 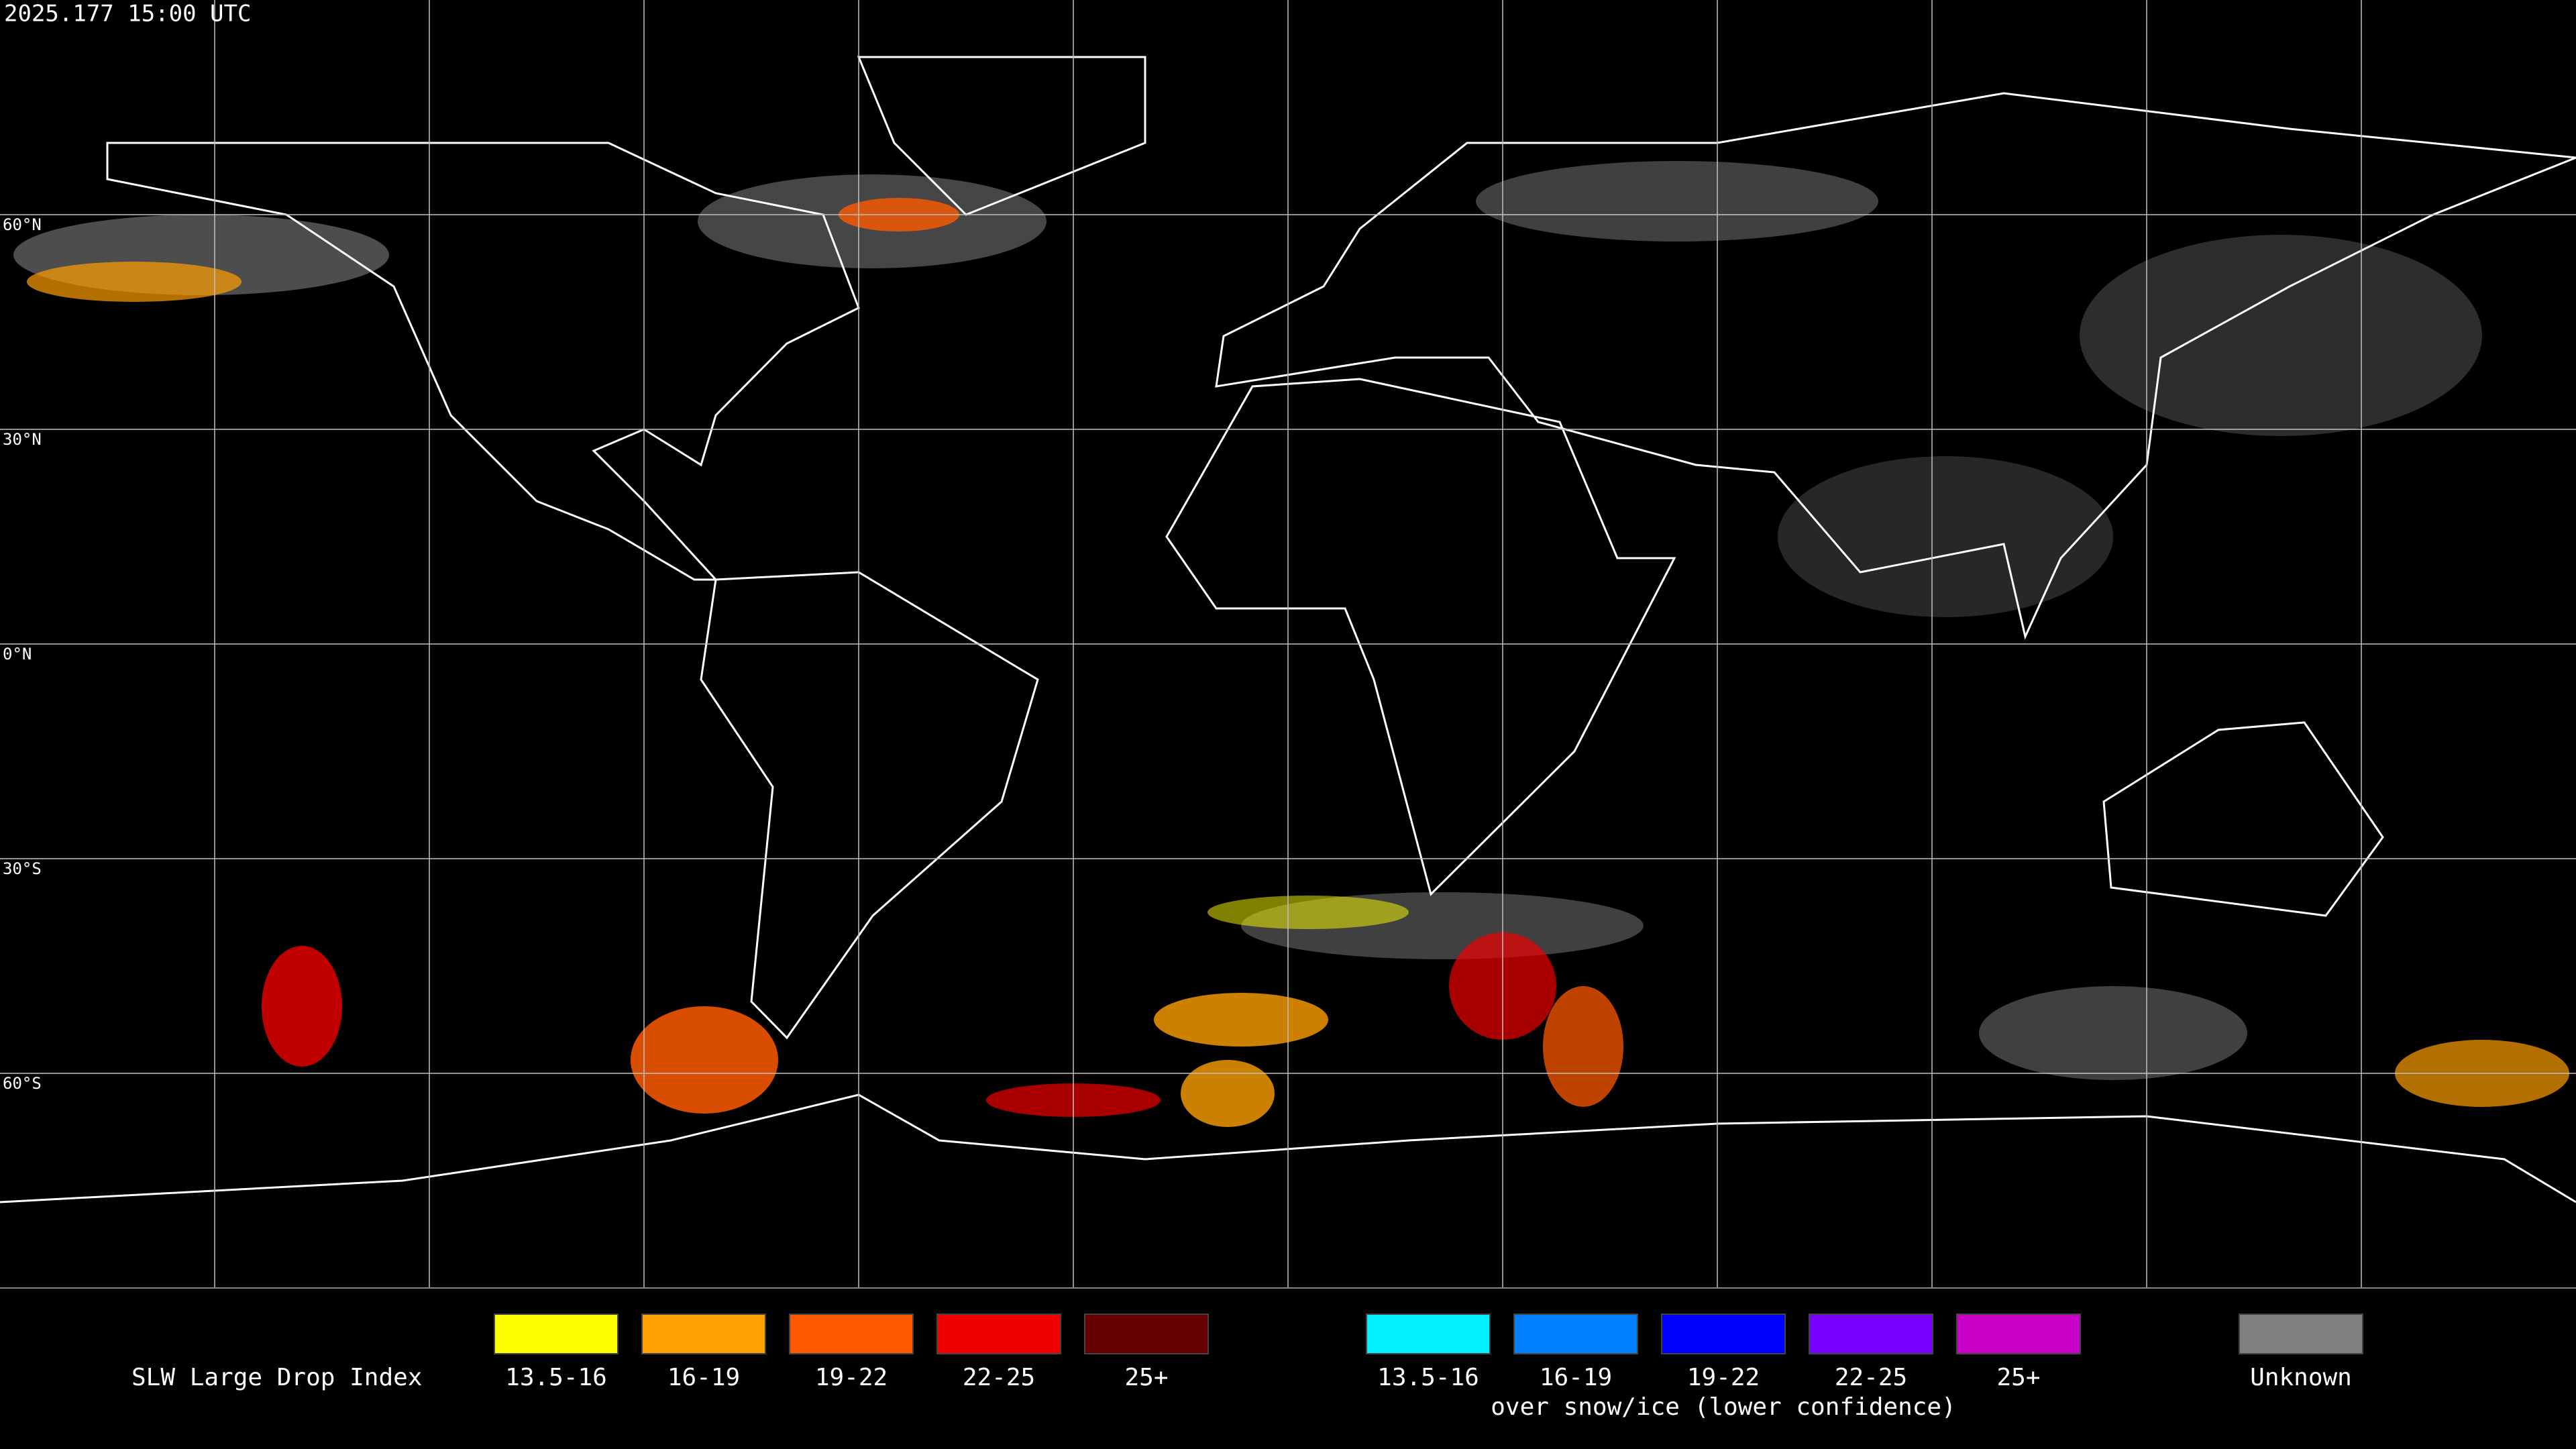 What do you see at coordinates (1723, 1407) in the screenshot?
I see `legend-note: over snow/ice (lower confidence)` at bounding box center [1723, 1407].